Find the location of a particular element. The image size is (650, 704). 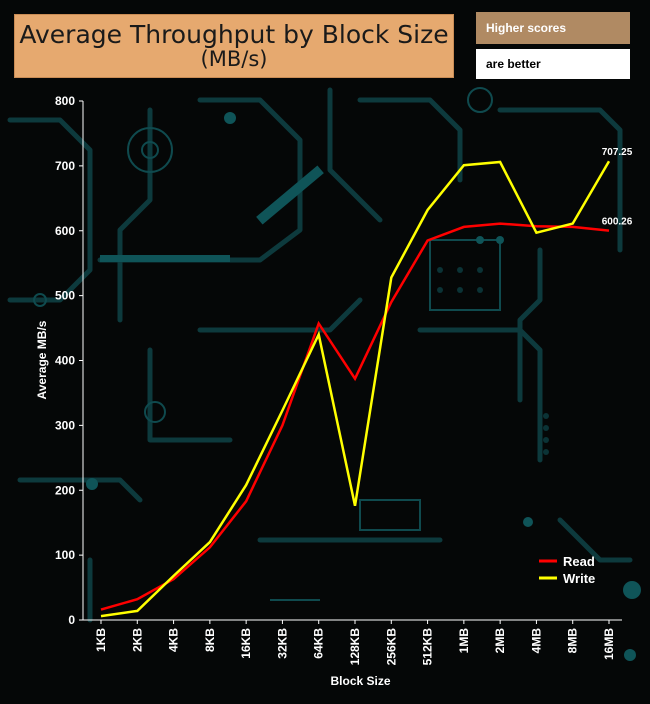

x-tick-label: 256KB is located at coordinates (391, 647).